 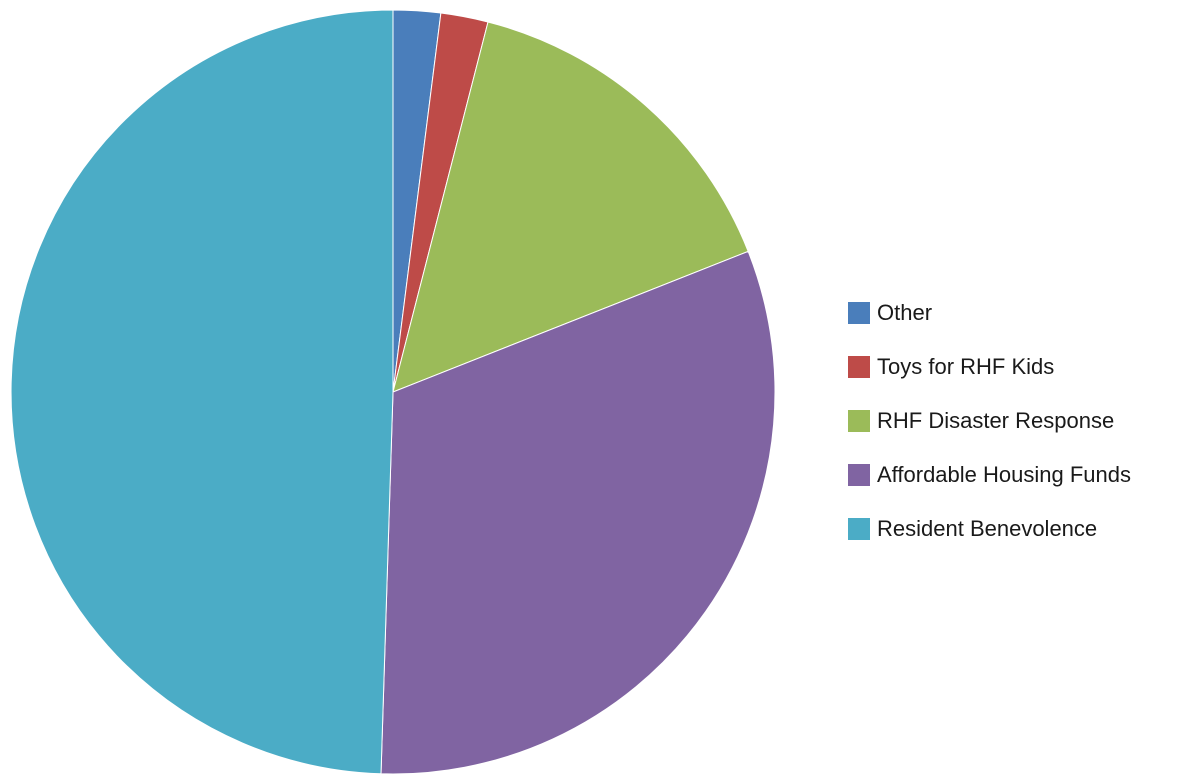 I want to click on legend-swatch-resident-benevolence, so click(x=859, y=529).